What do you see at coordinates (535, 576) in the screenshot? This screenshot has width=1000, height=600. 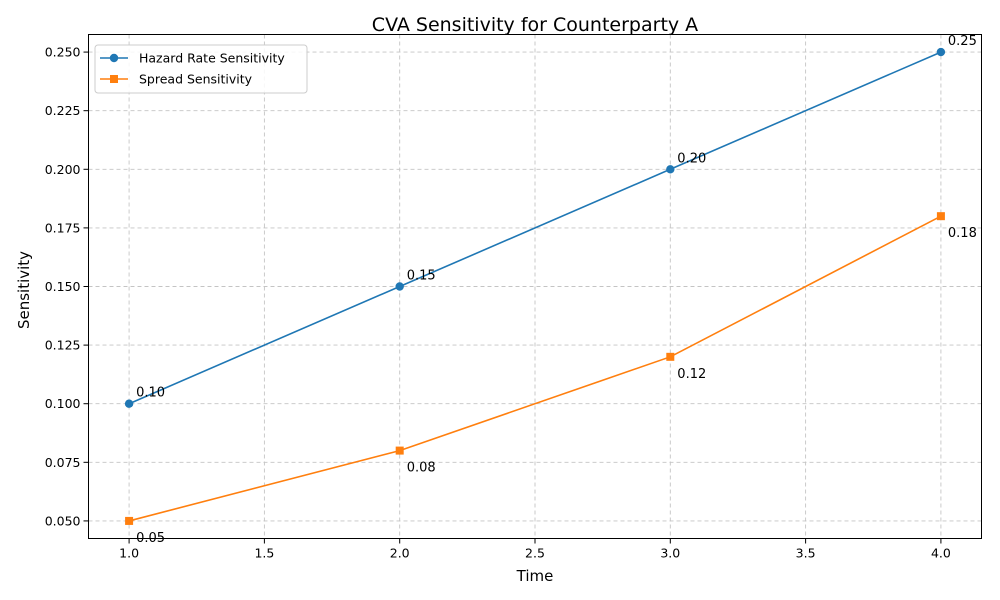 I see `x-axis-label: Time` at bounding box center [535, 576].